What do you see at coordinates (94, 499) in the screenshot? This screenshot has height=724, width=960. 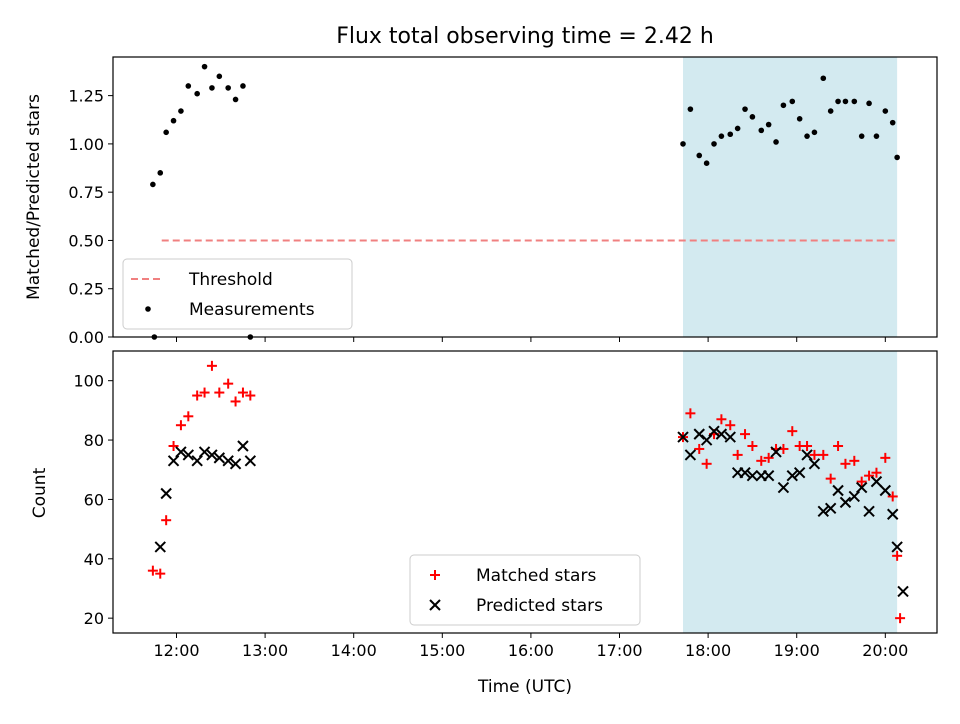 I see `bottom-y-tick-label: 60` at bounding box center [94, 499].